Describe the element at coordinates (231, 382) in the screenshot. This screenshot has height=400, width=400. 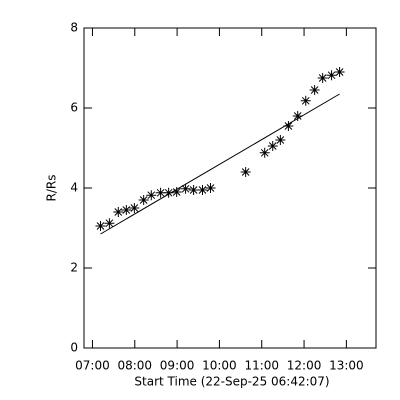
I see `x-axis-label: Start Time (22-Sep-25 06:42:07)` at that location.